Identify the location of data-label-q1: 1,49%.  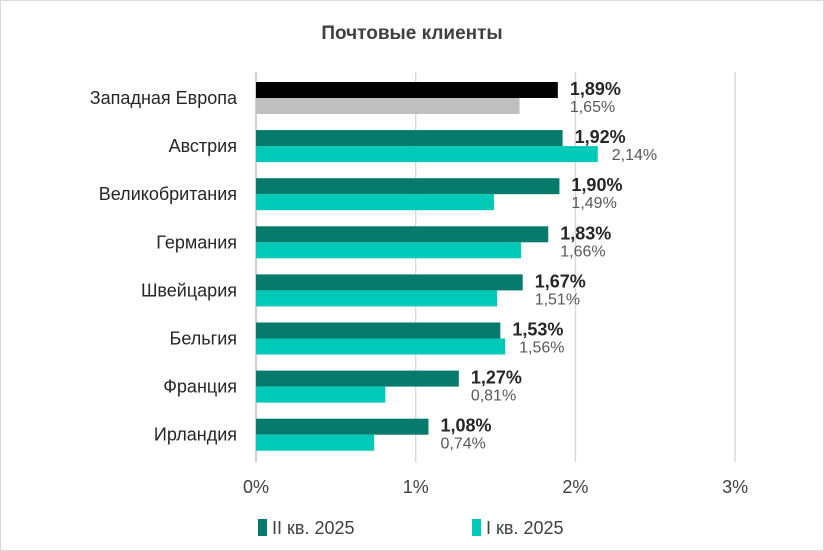
(593, 203).